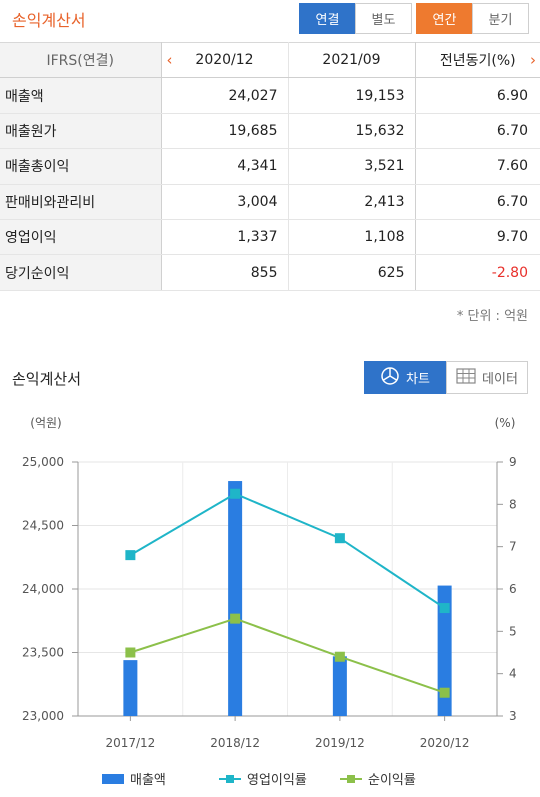  Describe the element at coordinates (500, 18) in the screenshot. I see `quarterly-button: 분기` at that location.